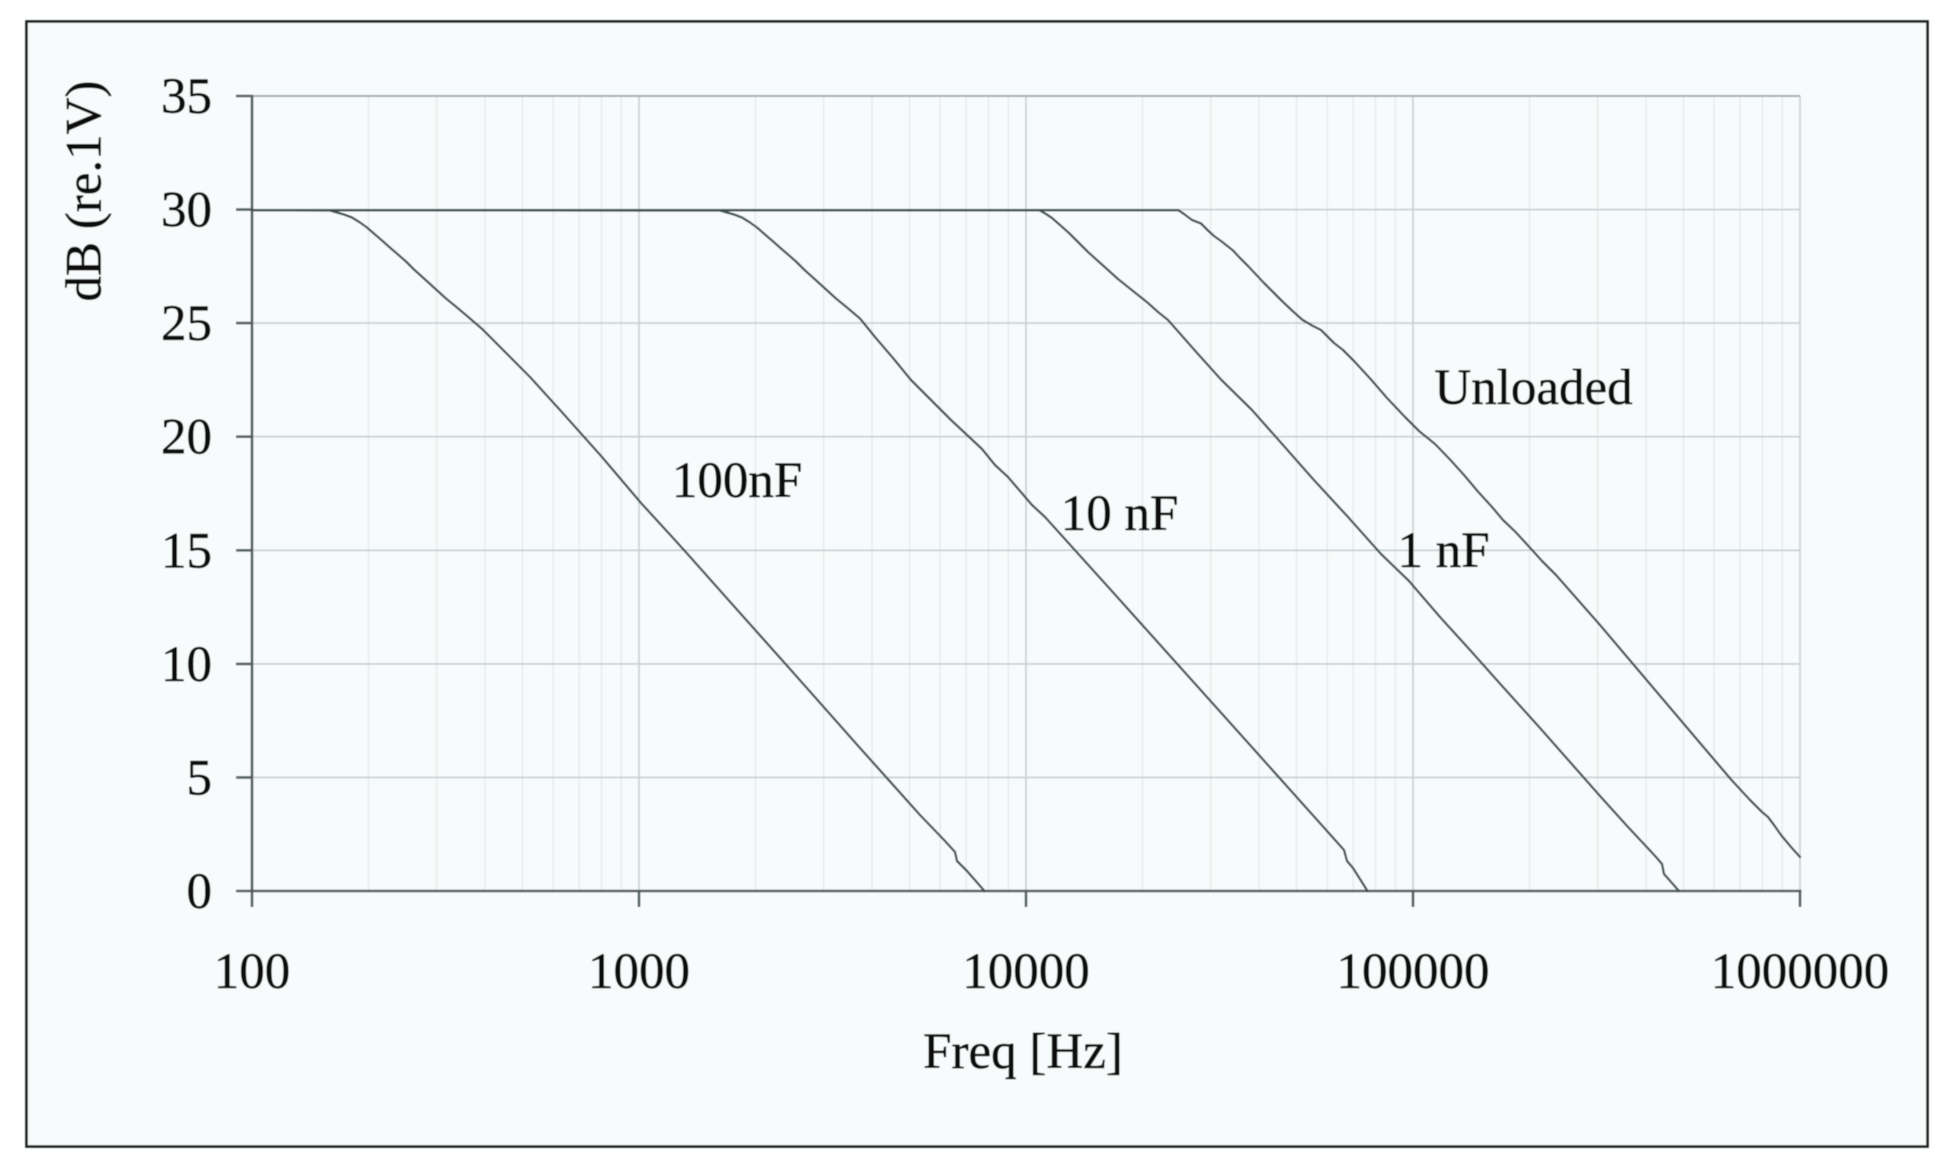 Image resolution: width=1946 pixels, height=1169 pixels. I want to click on svg-text: 1 nF, so click(1443, 551).